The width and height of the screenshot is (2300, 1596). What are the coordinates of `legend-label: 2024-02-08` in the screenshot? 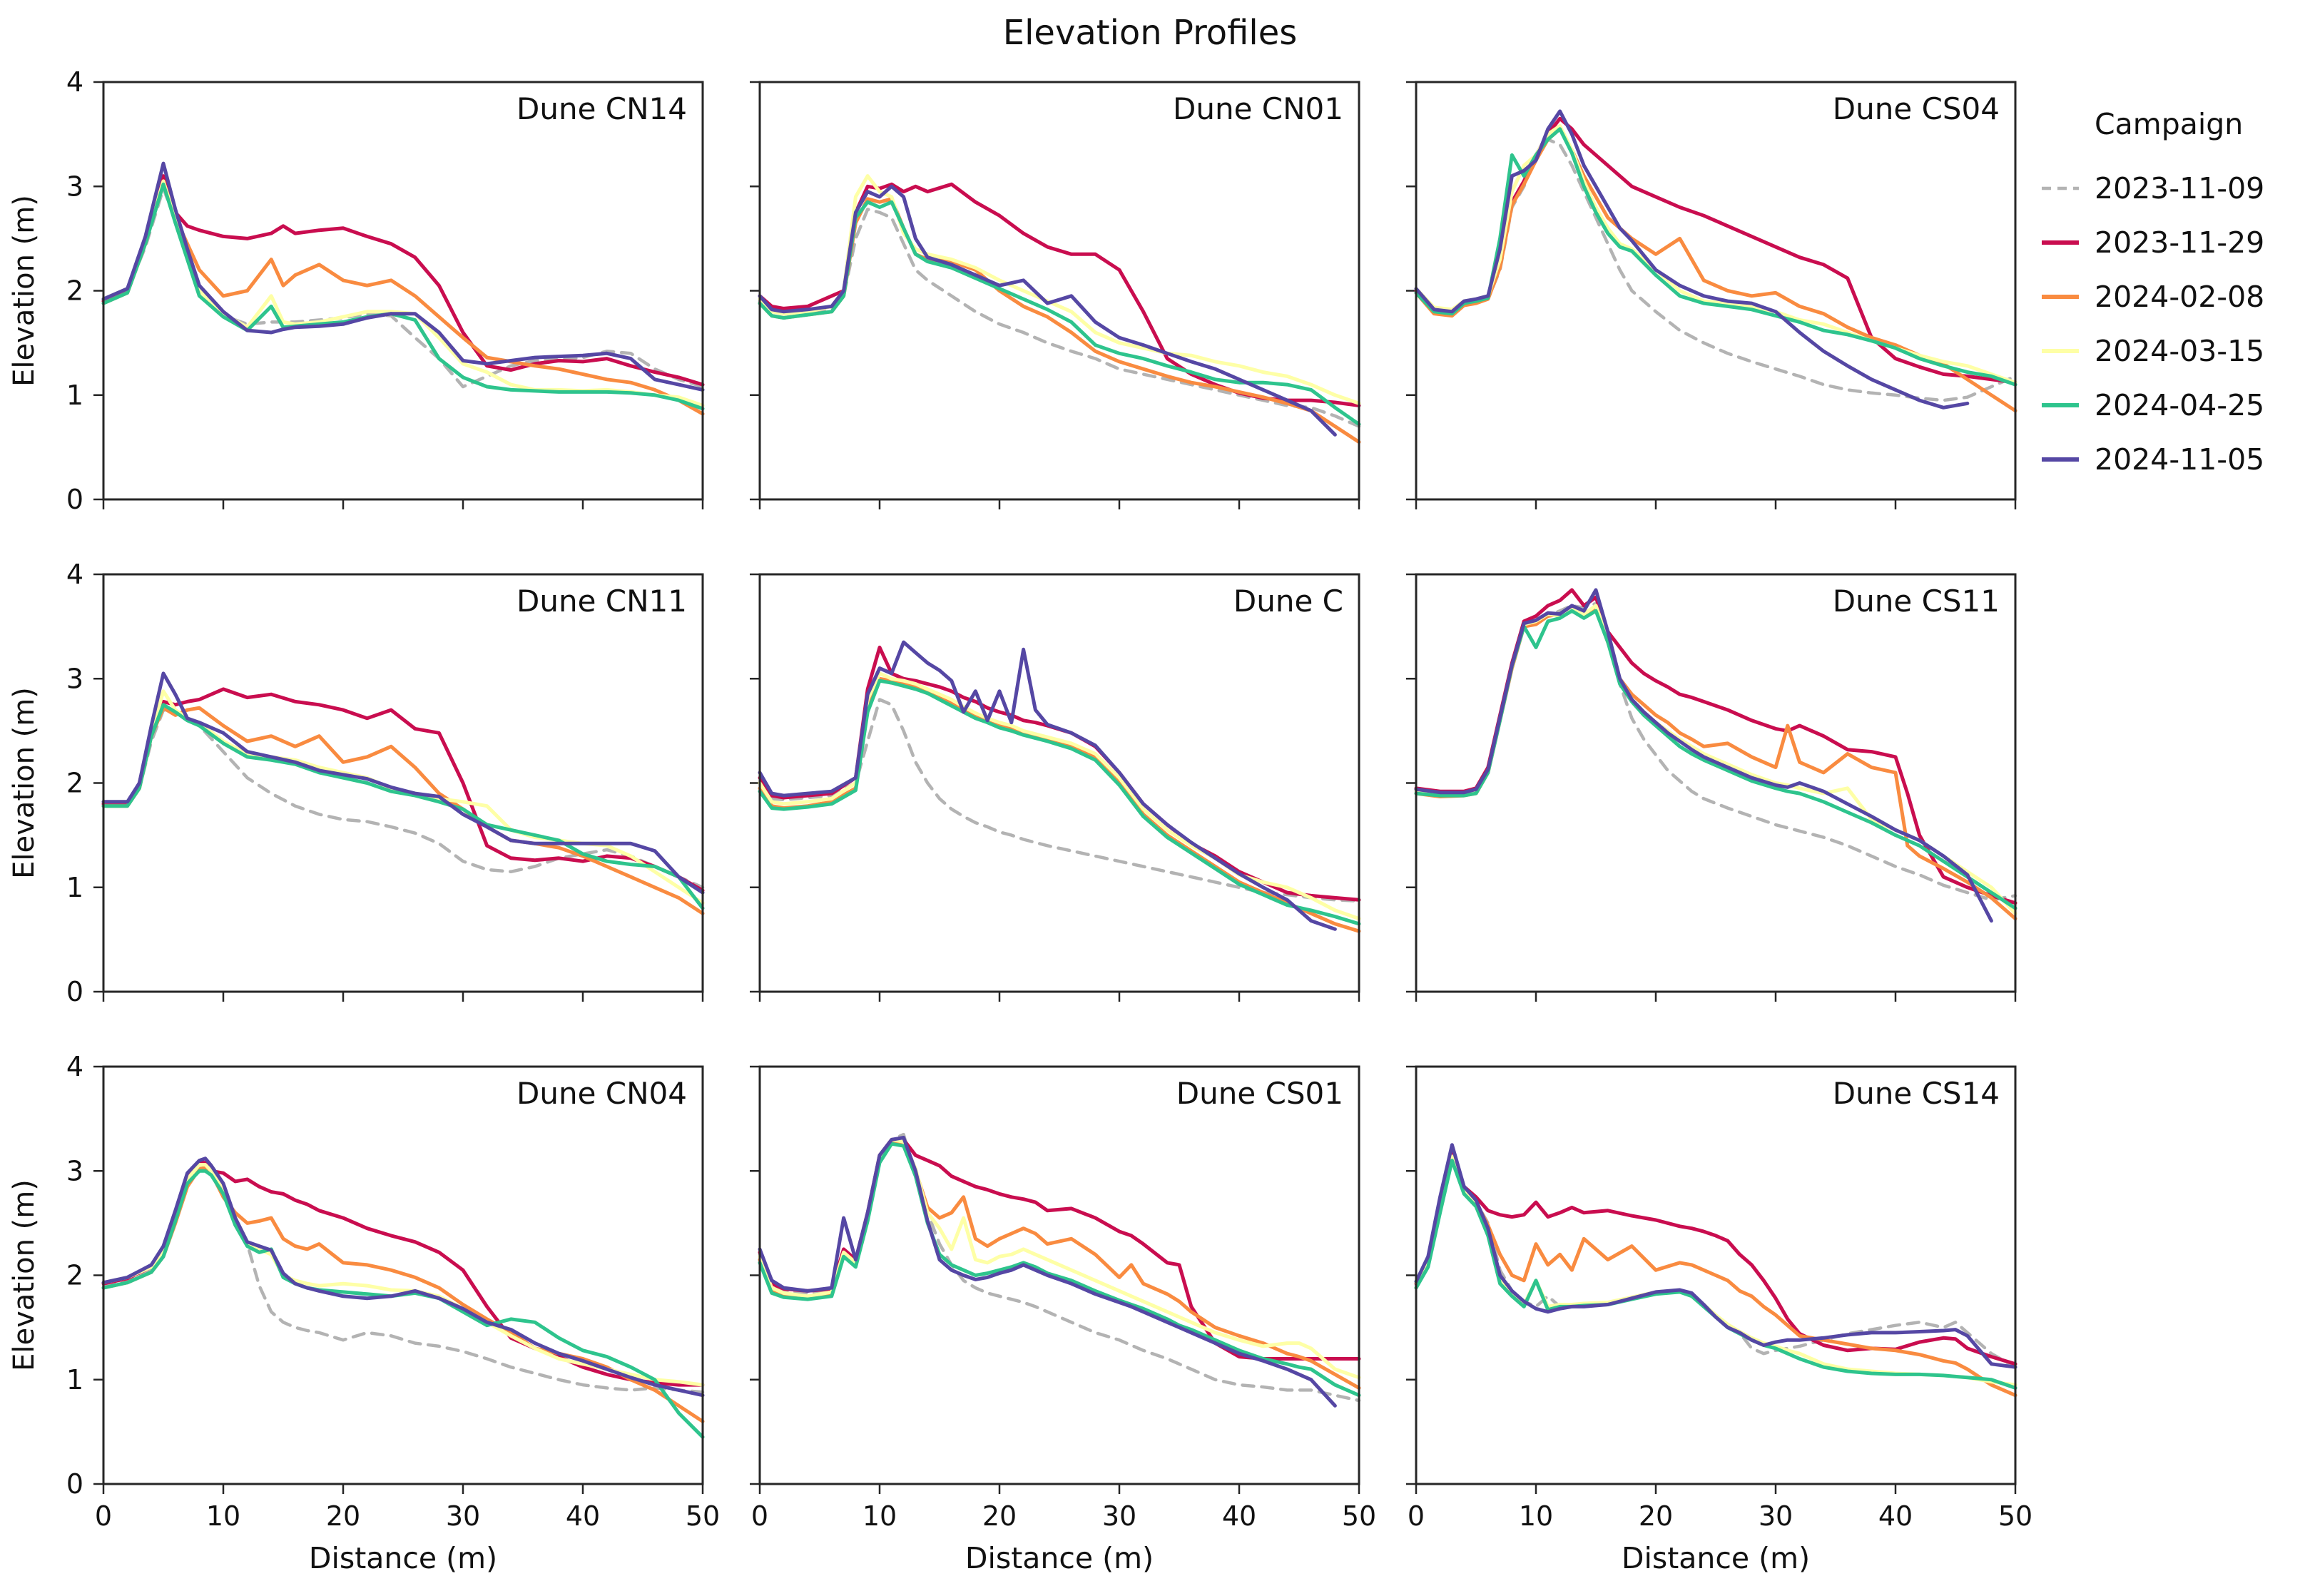 It's located at (2180, 297).